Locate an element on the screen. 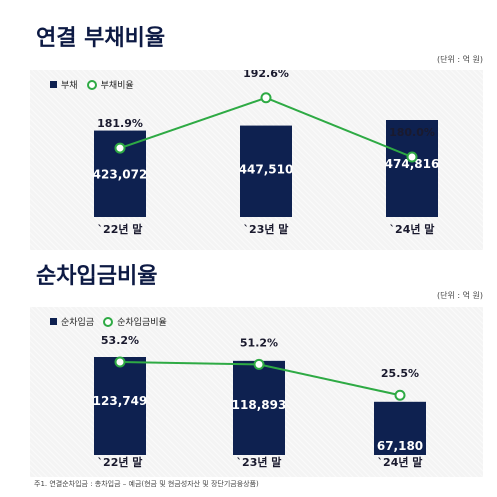 The width and height of the screenshot is (497, 497). chart2-legend: 순차입금 순차입금비율 is located at coordinates (108, 321).